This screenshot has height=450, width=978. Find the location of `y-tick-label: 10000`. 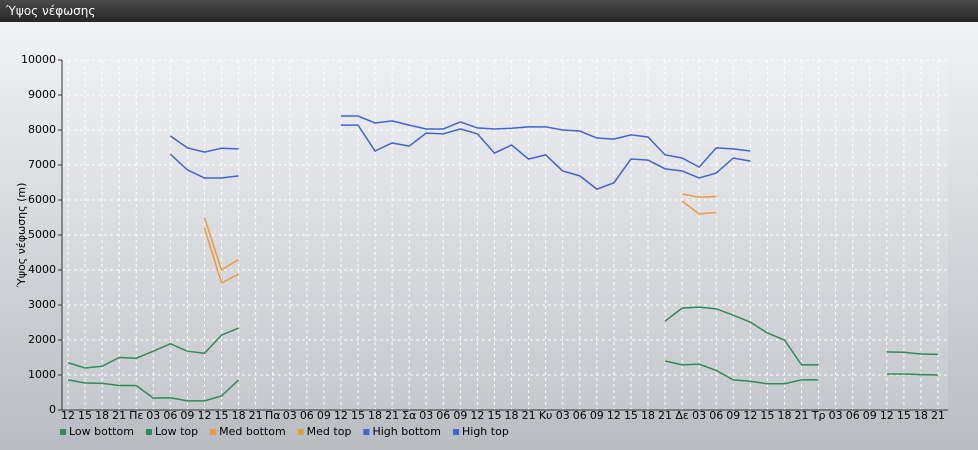

y-tick-label: 10000 is located at coordinates (38, 59).